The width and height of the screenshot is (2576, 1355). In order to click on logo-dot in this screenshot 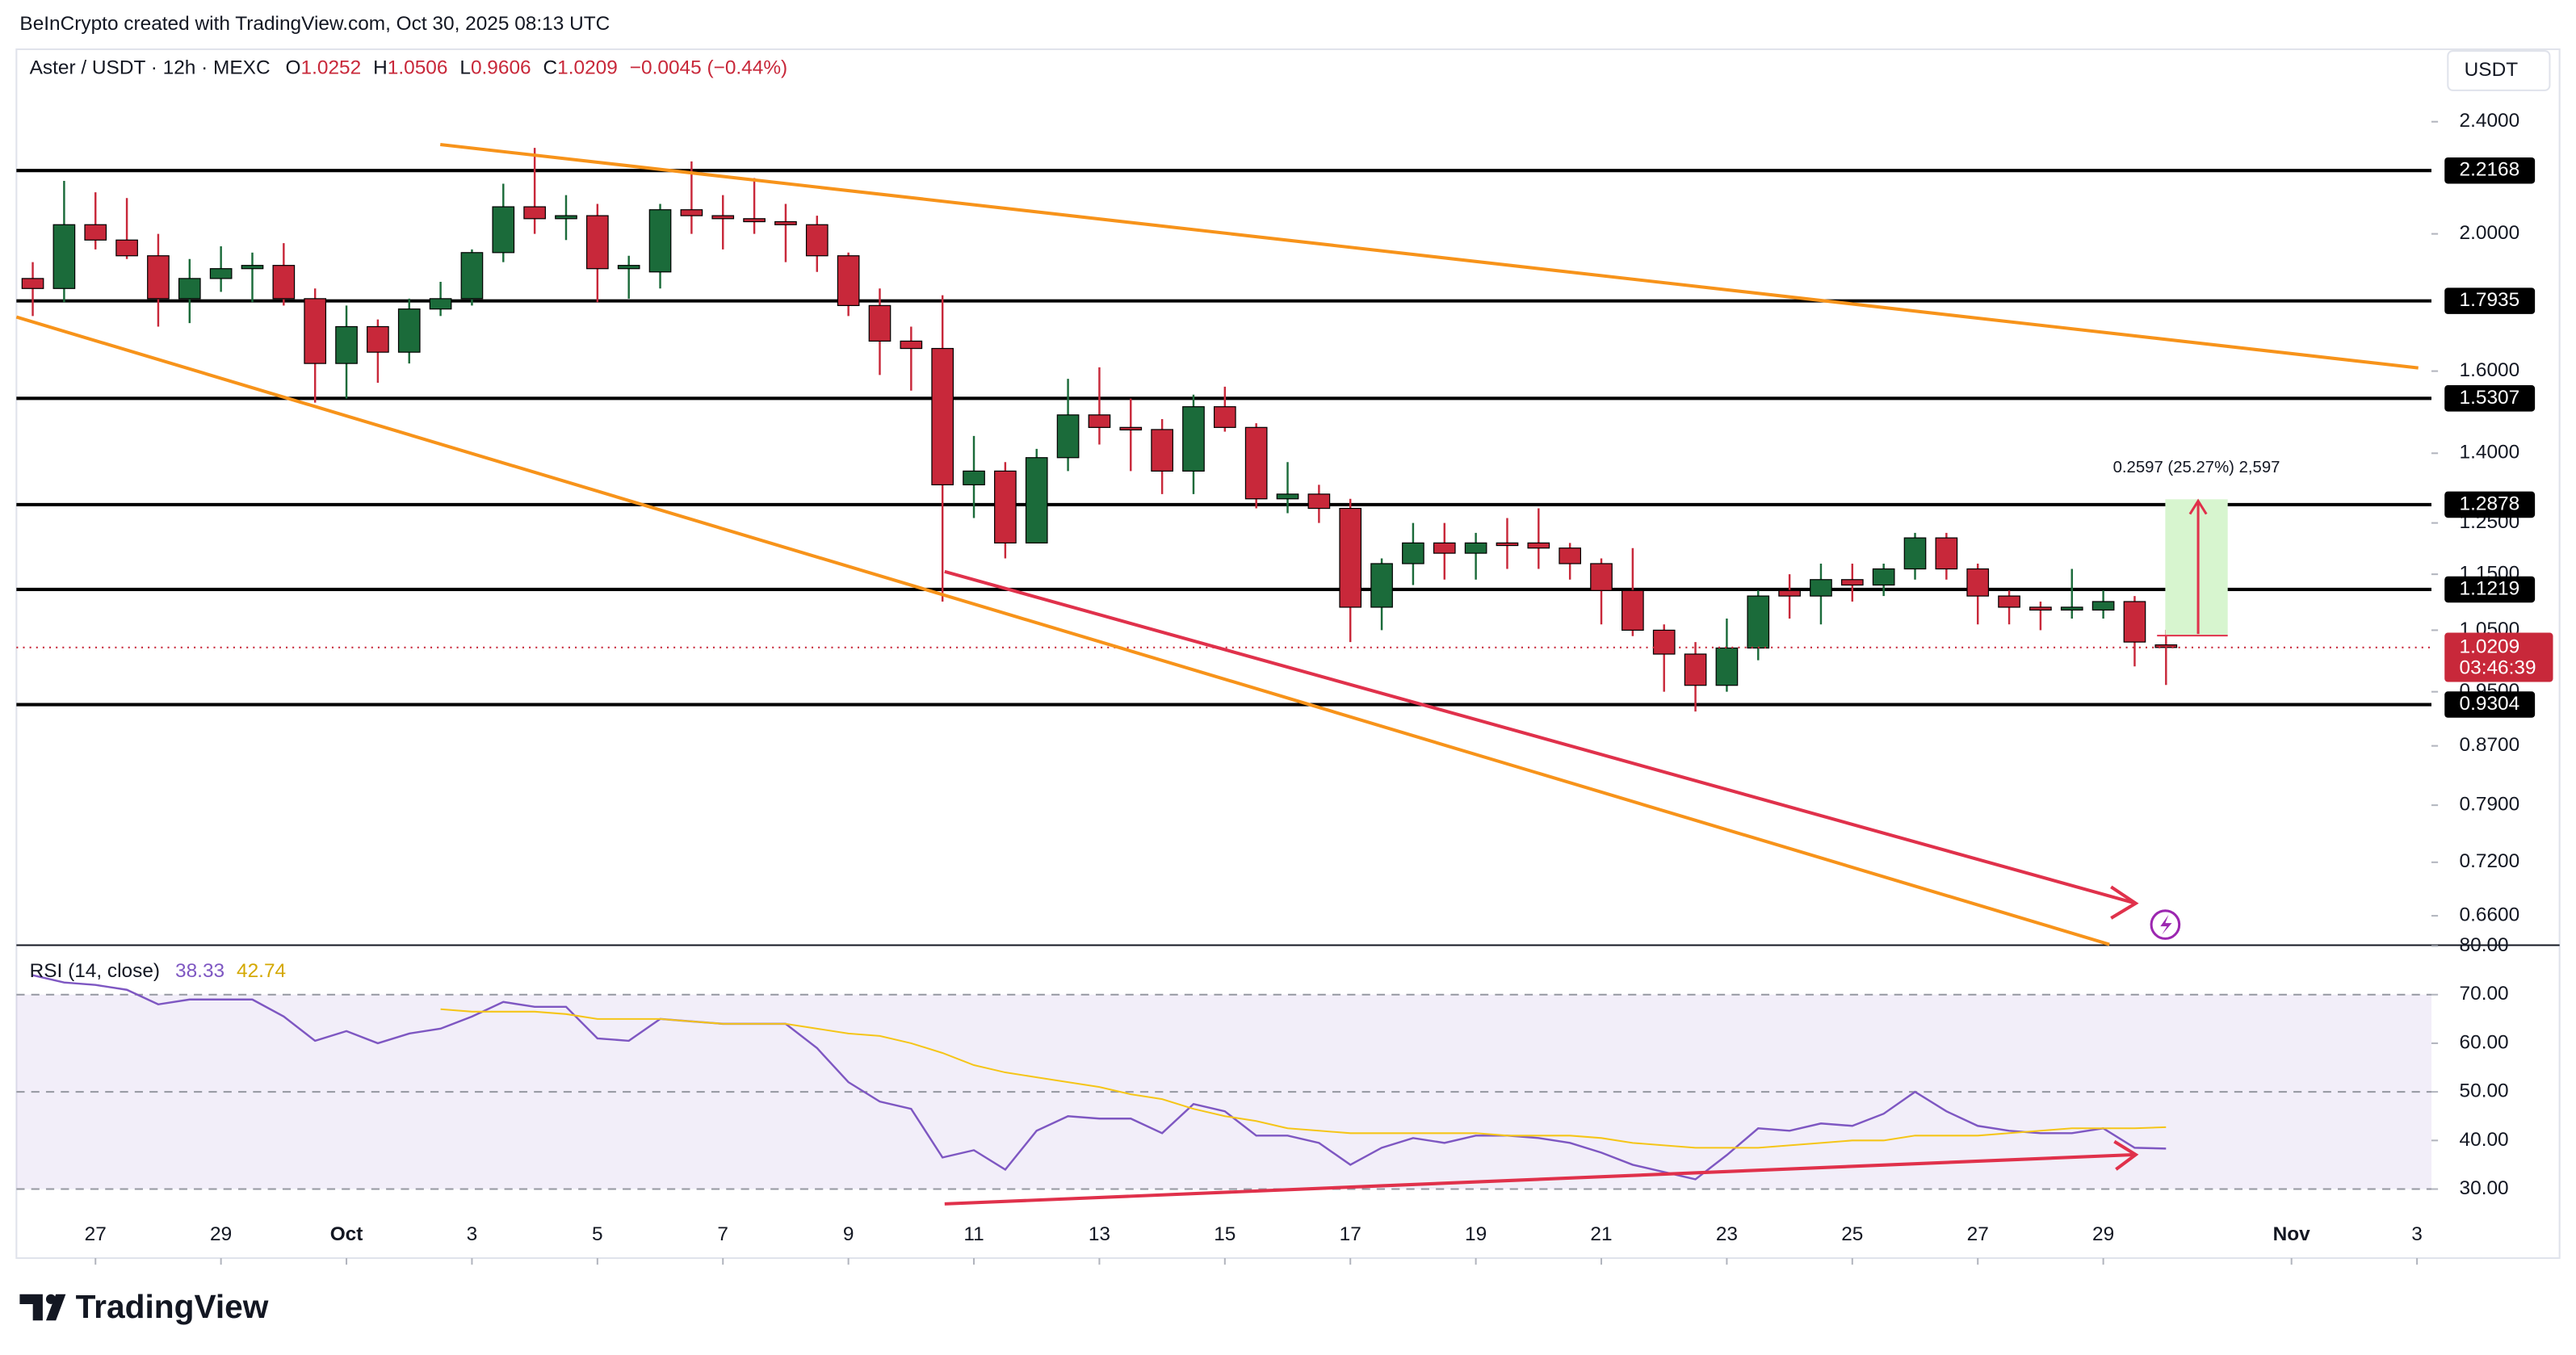, I will do `click(51, 1299)`.